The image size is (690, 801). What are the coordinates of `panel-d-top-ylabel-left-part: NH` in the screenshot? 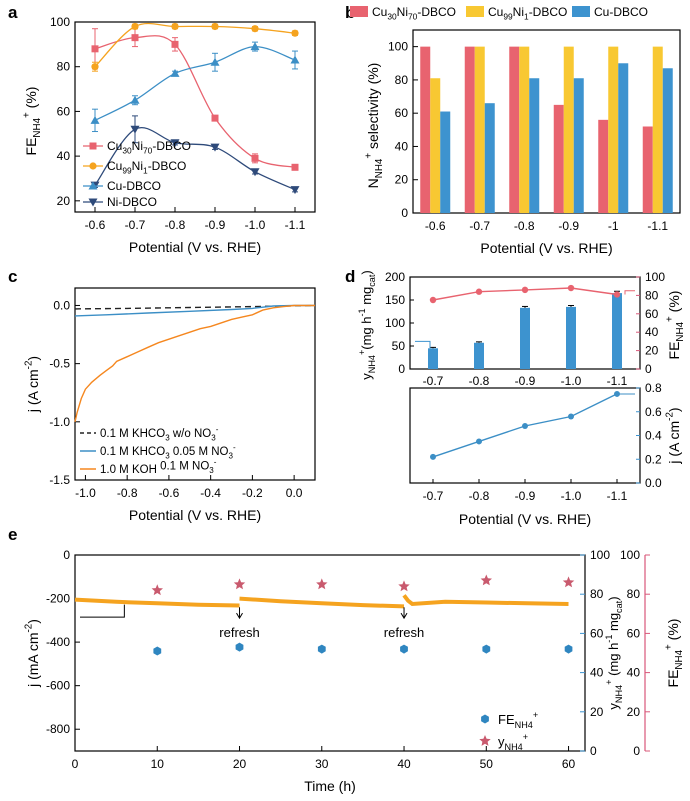 It's located at (372, 366).